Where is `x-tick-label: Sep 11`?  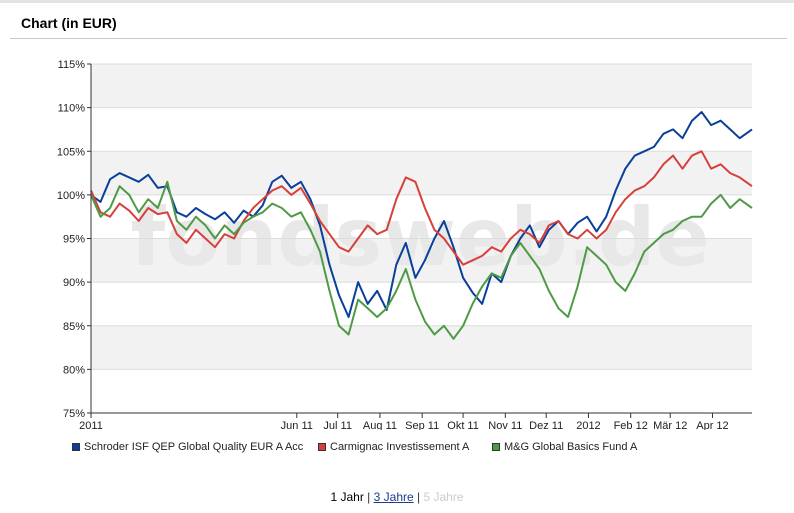 x-tick-label: Sep 11 is located at coordinates (422, 425).